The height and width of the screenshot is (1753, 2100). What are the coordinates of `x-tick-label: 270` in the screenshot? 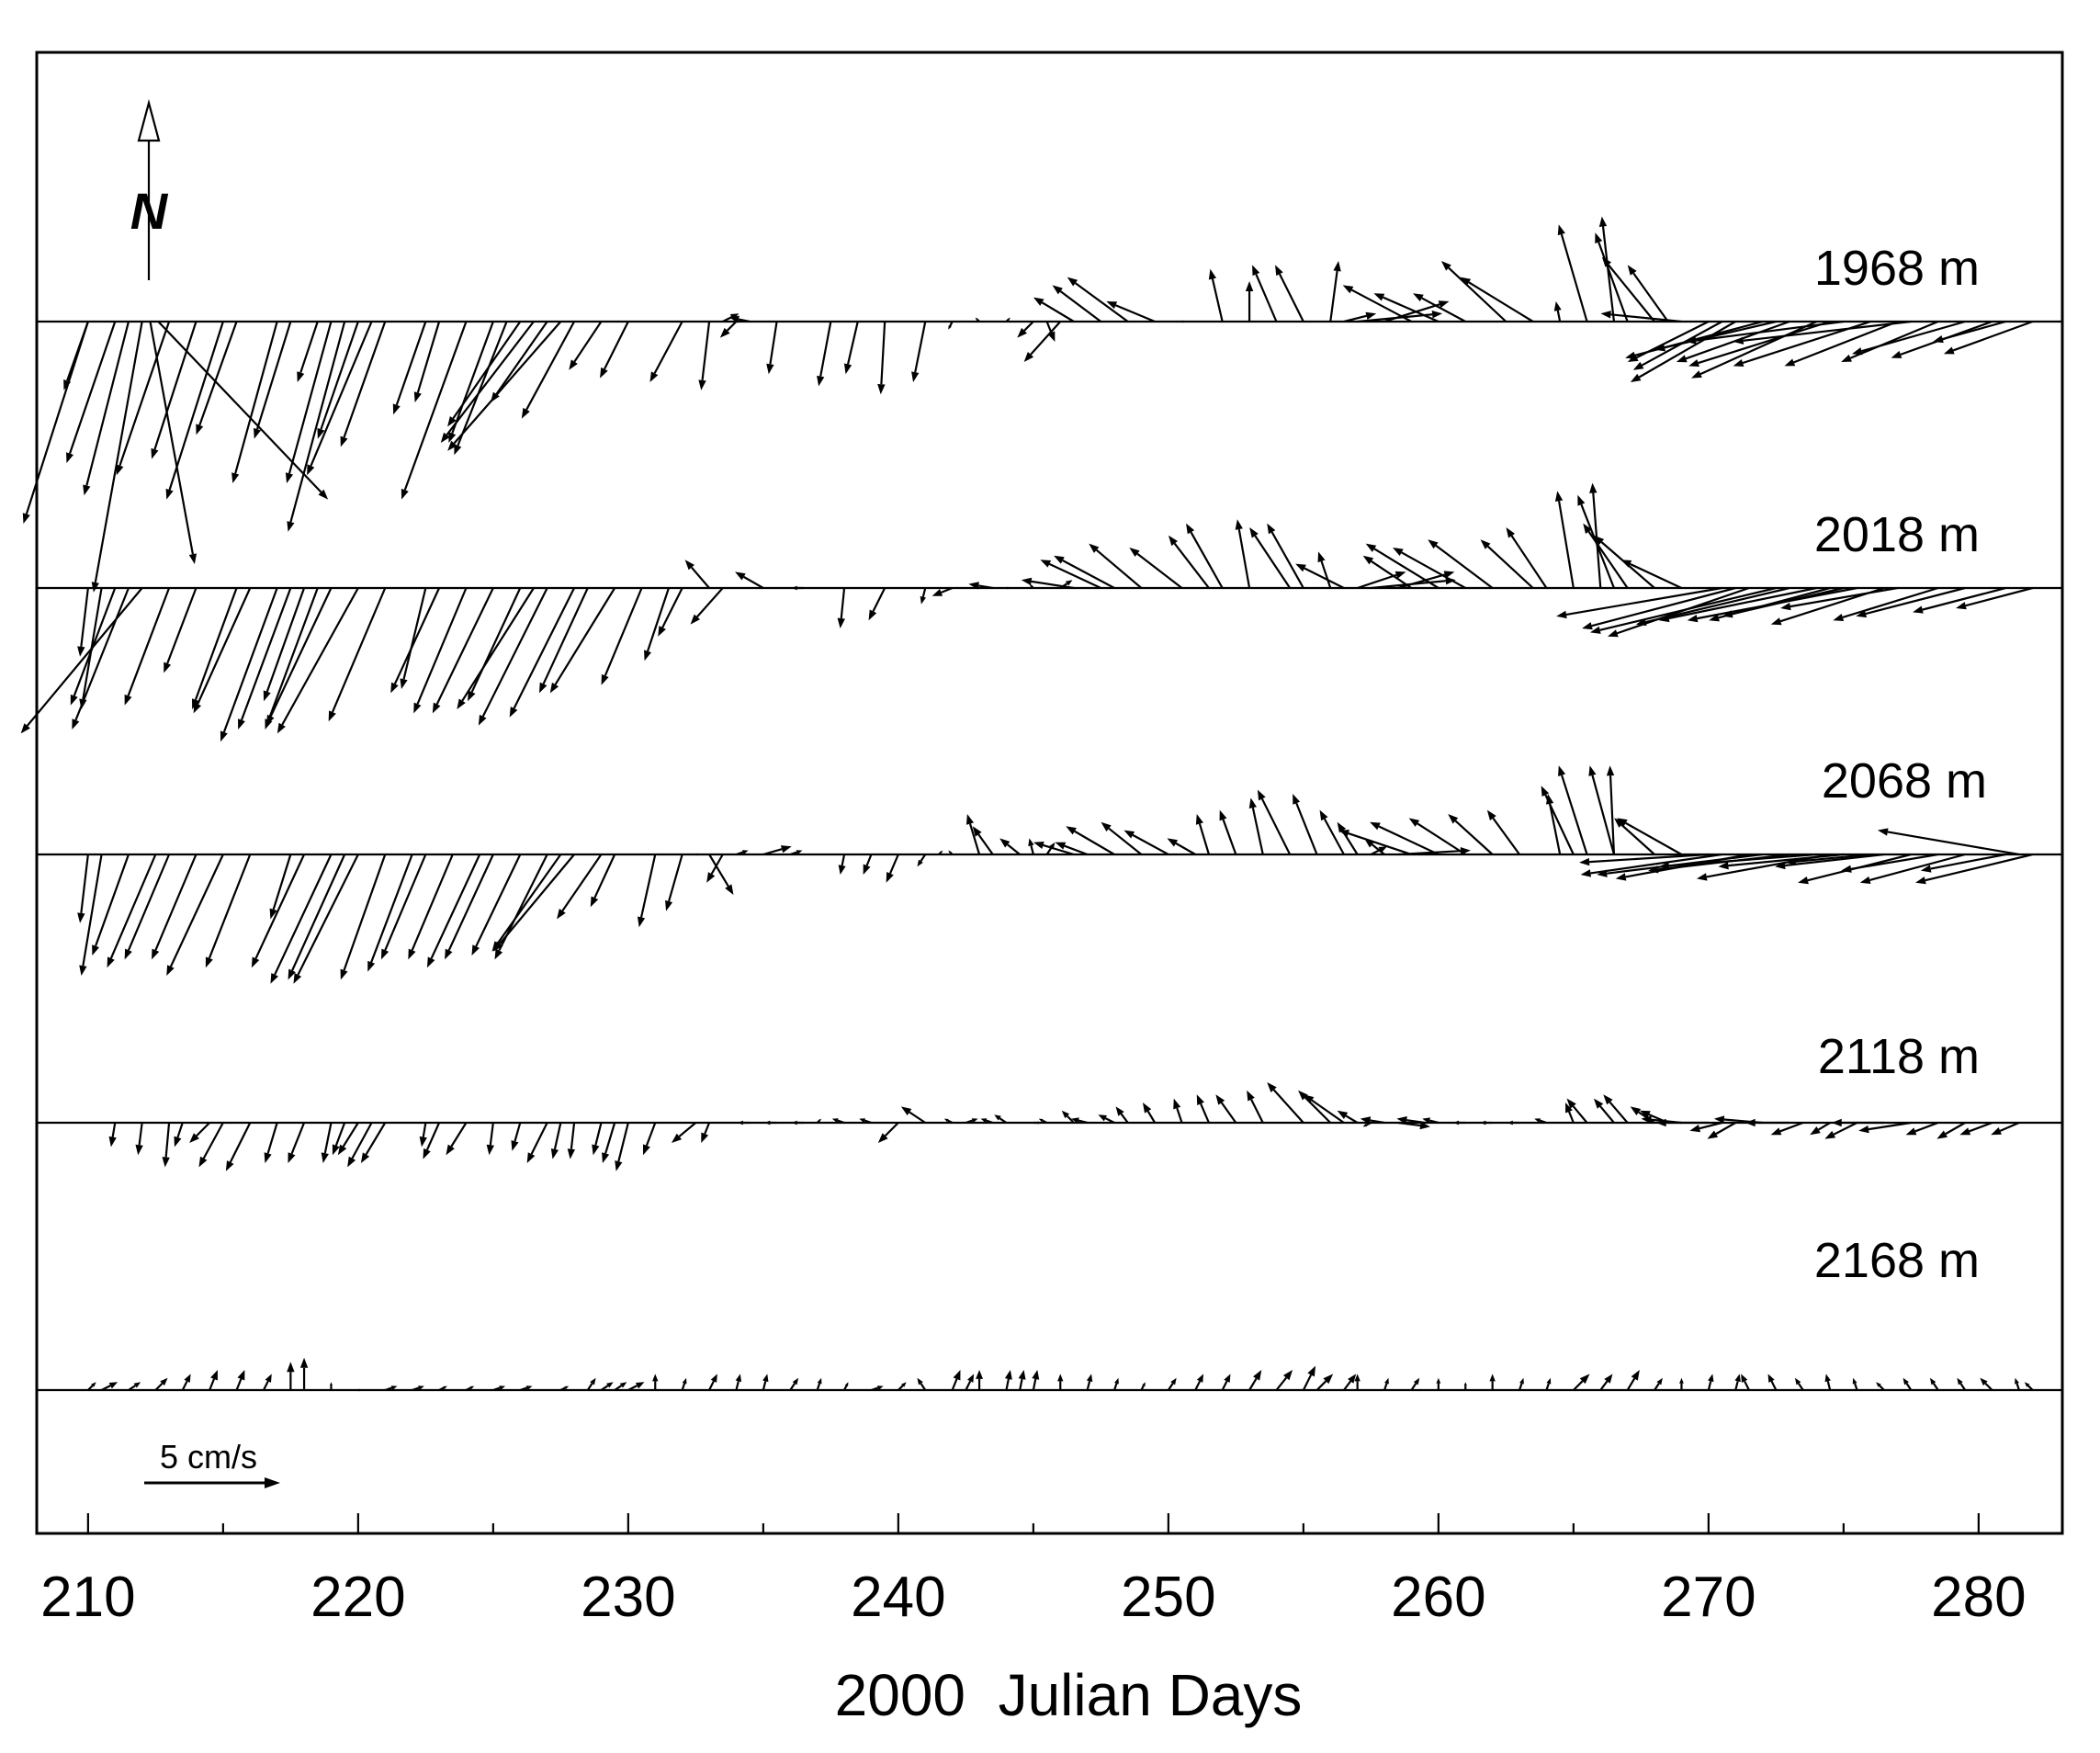 It's located at (1708, 1597).